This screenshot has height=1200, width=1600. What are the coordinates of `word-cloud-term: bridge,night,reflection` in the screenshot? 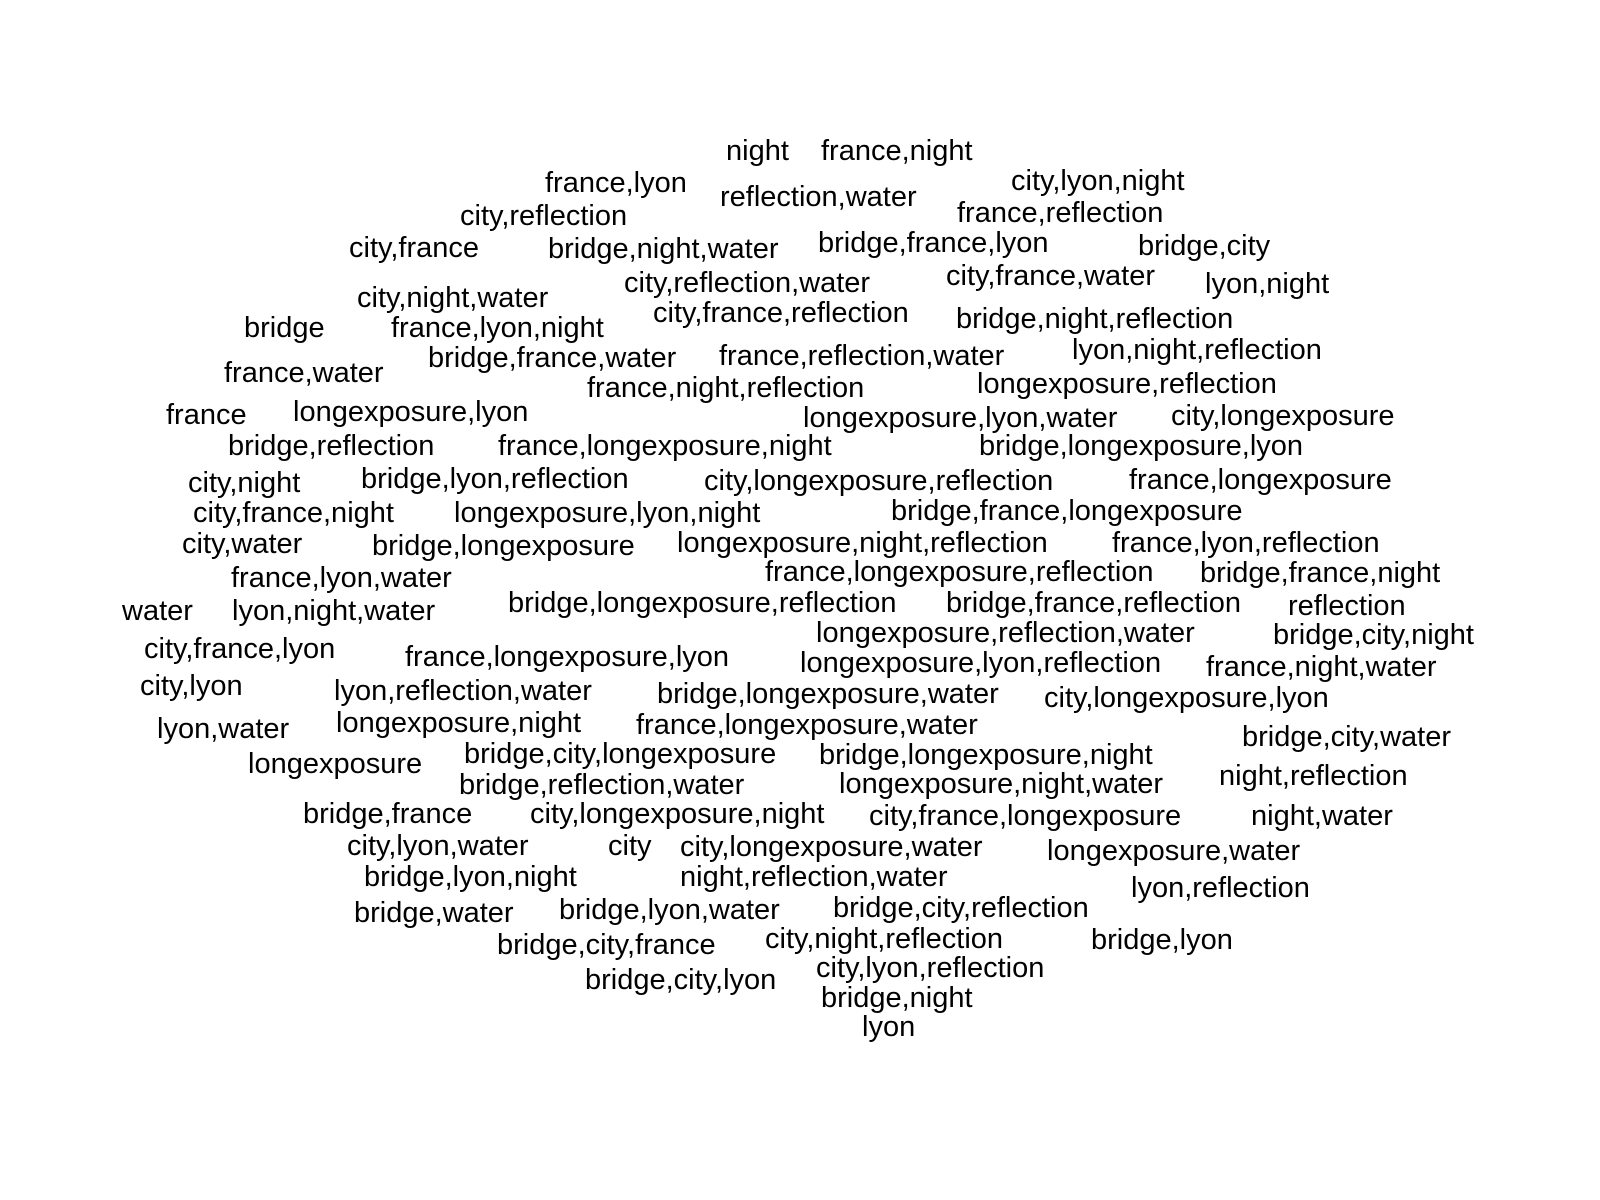 It's located at (1095, 319).